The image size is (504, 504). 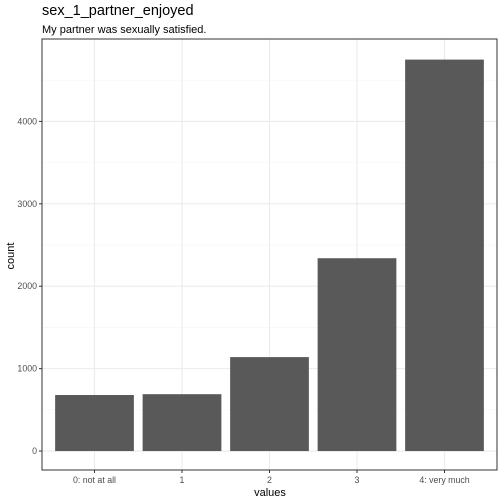 I want to click on y-tick-label: 4000, so click(x=27, y=121).